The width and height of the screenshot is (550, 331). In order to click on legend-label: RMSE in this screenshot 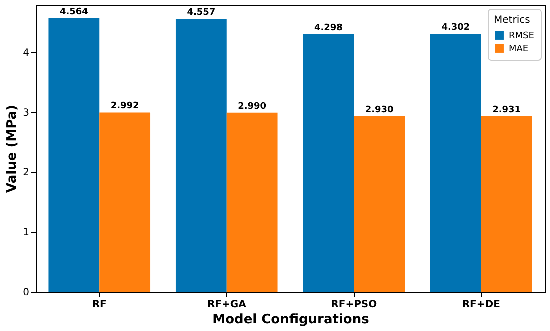, I will do `click(522, 37)`.